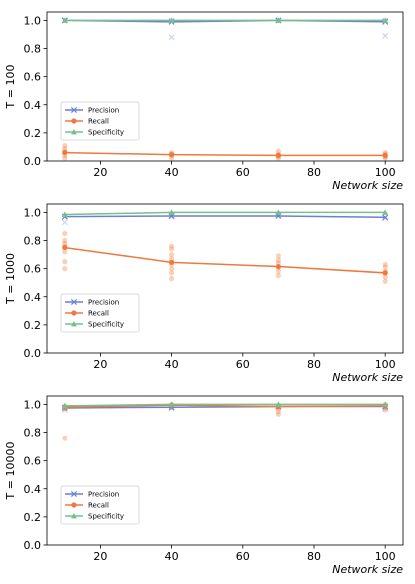 Image resolution: width=415 pixels, height=584 pixels. Describe the element at coordinates (64, 222) in the screenshot. I see `precision-run-point` at that location.